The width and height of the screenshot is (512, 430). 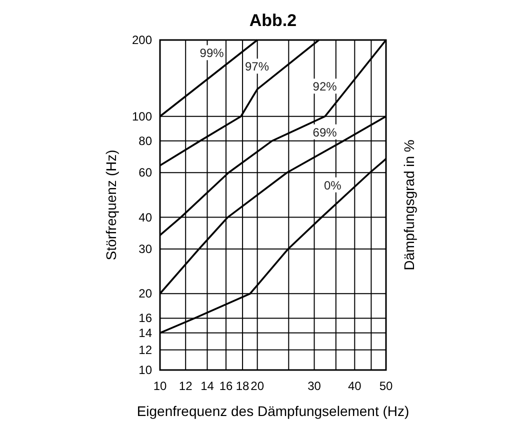 I want to click on x-tick-label: 40, so click(x=355, y=386).